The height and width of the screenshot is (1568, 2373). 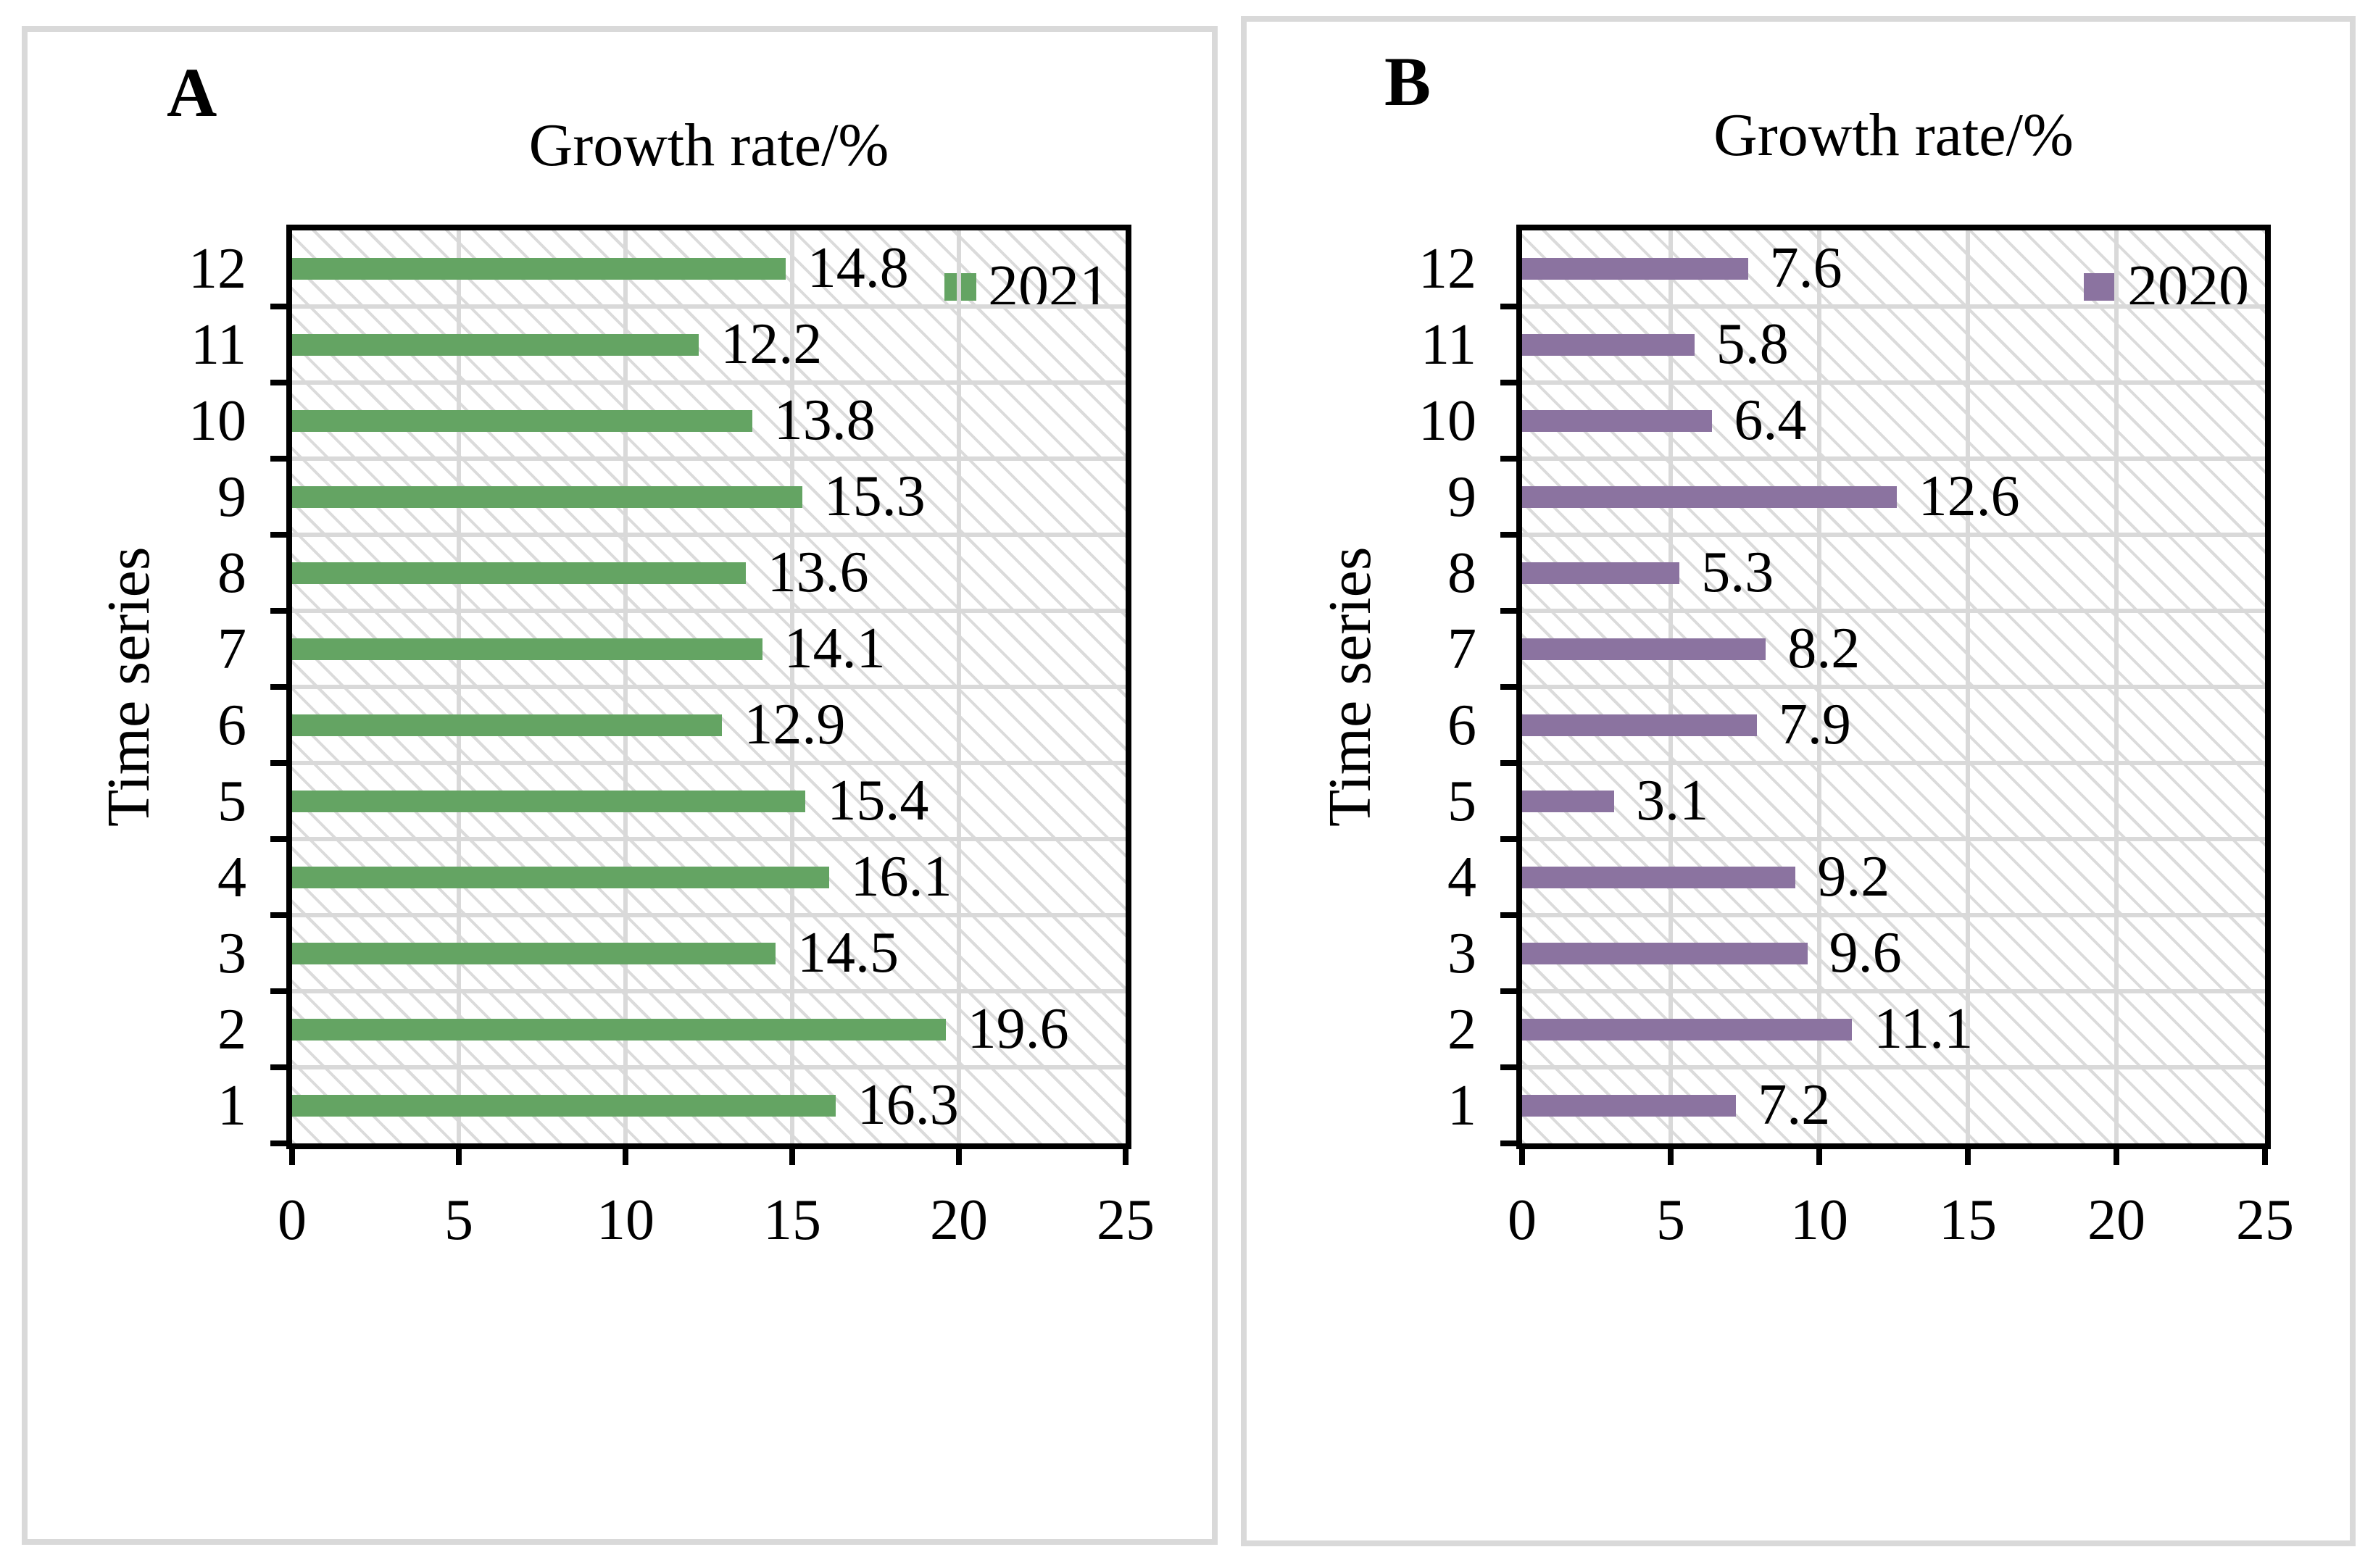 What do you see at coordinates (878, 801) in the screenshot?
I see `data-label: 15.4` at bounding box center [878, 801].